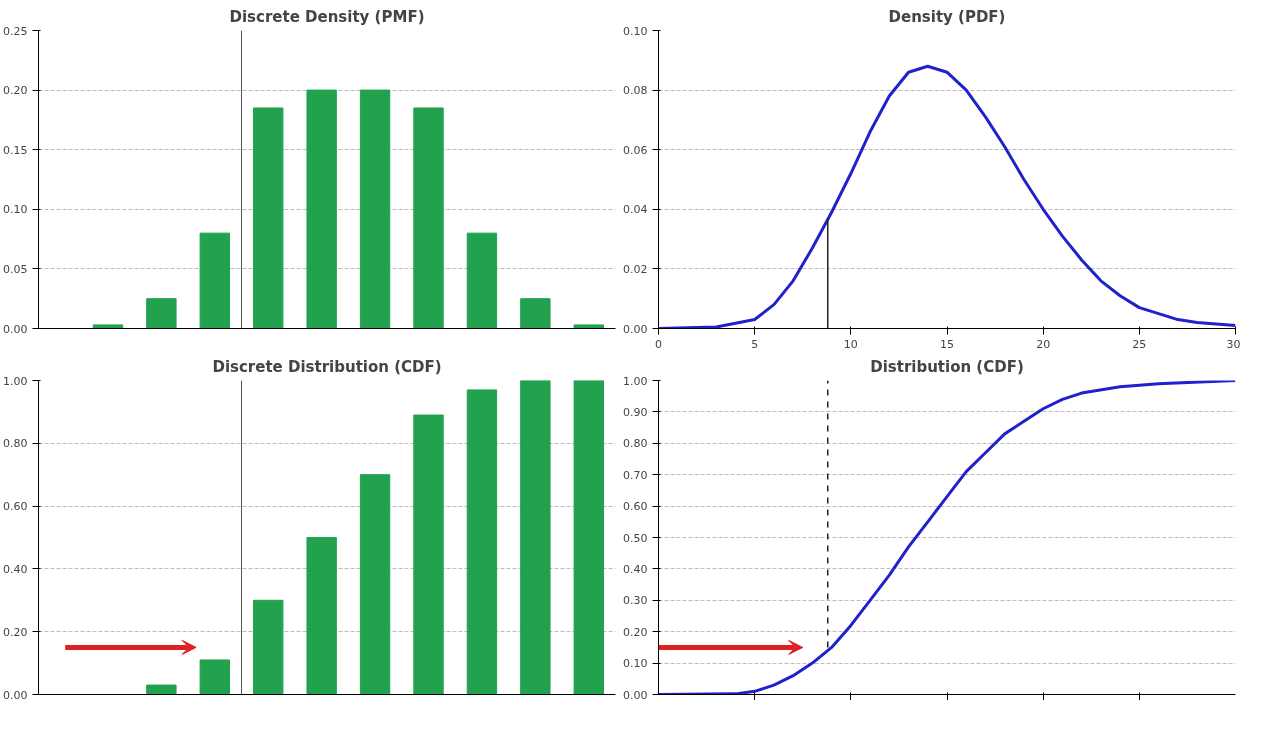  Describe the element at coordinates (327, 366) in the screenshot. I see `chart-title: Discrete Distribution (CDF)` at that location.